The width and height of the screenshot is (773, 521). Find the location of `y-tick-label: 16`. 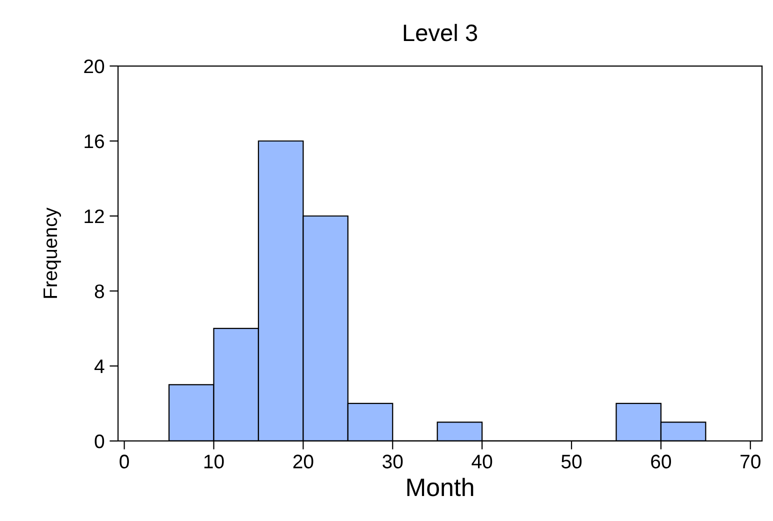

y-tick-label: 16 is located at coordinates (94, 141).